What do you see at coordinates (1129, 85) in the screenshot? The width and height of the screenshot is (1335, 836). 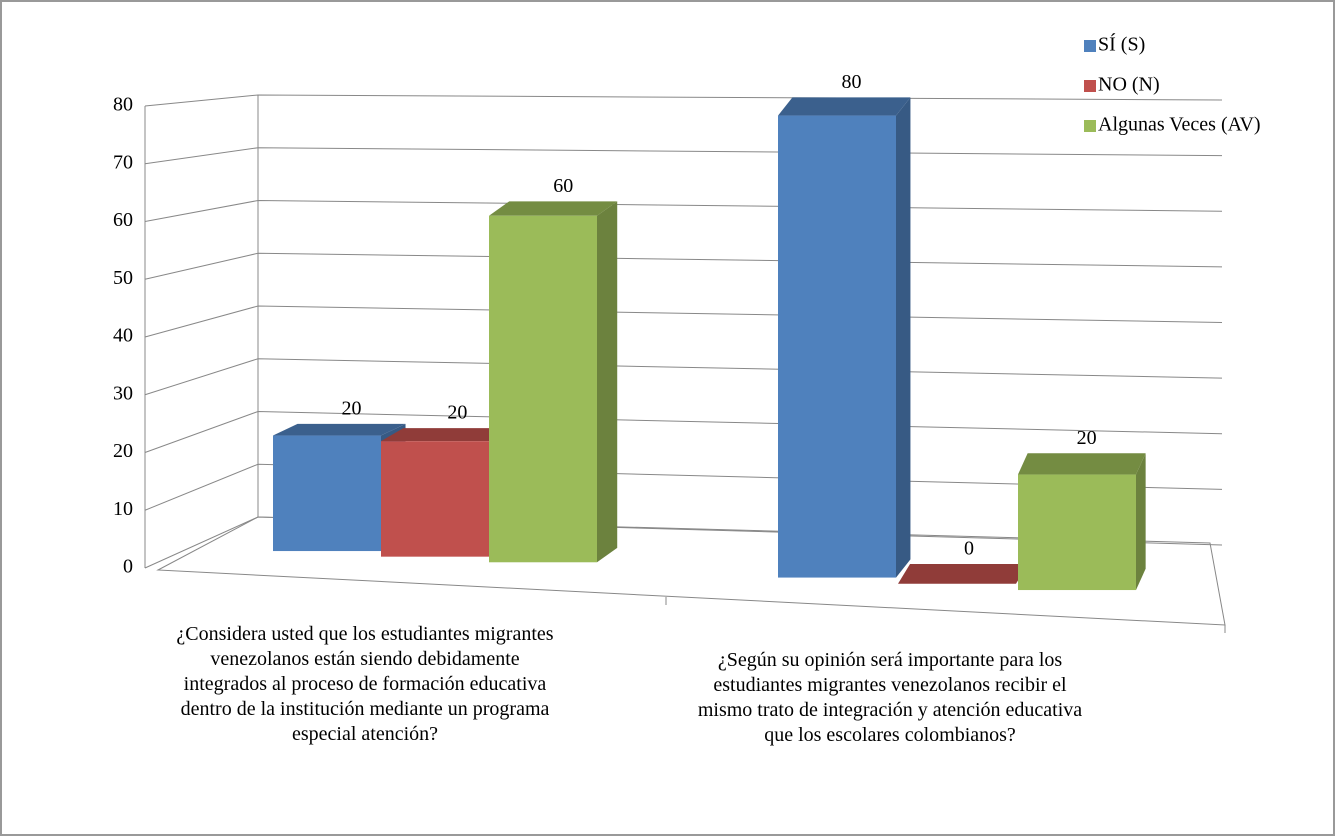 I see `legend-label: NO (N)` at bounding box center [1129, 85].